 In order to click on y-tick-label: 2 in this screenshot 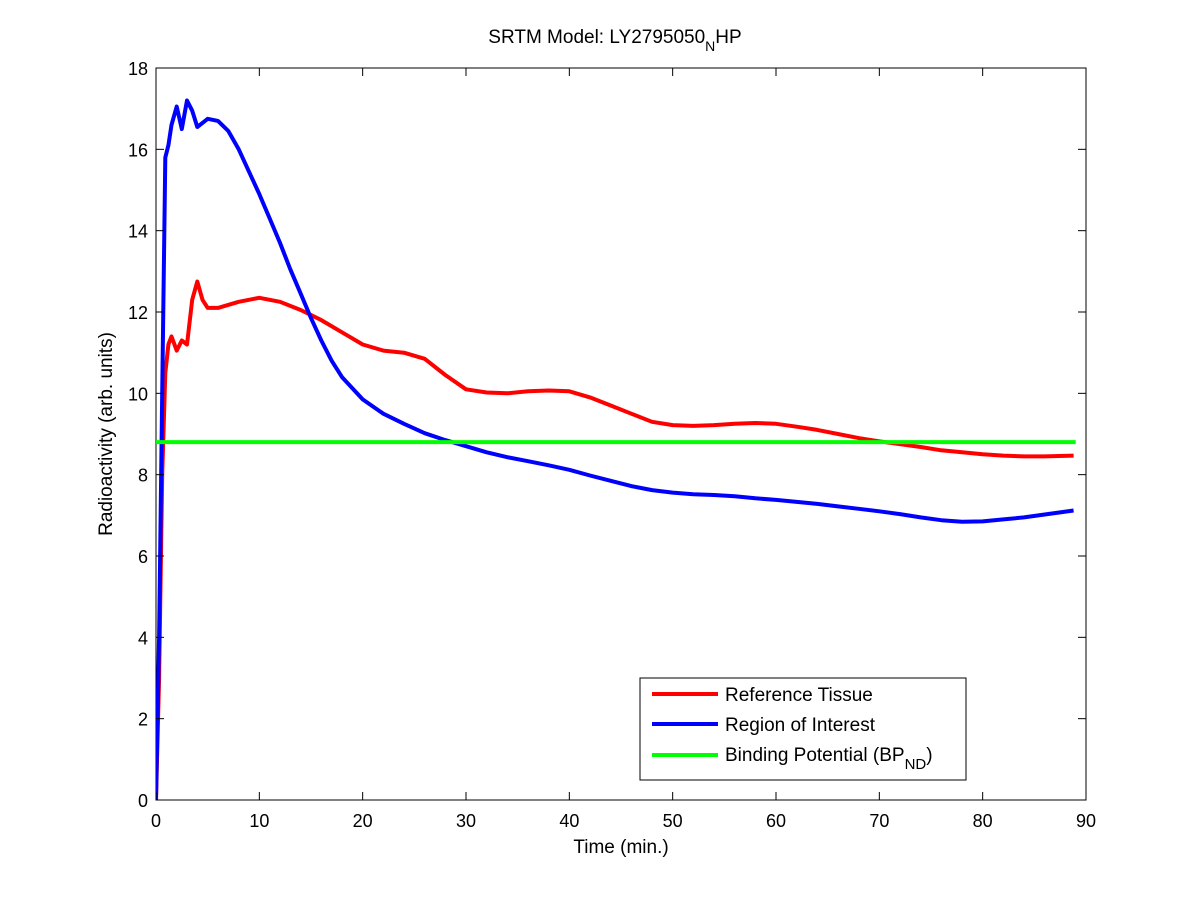, I will do `click(143, 720)`.